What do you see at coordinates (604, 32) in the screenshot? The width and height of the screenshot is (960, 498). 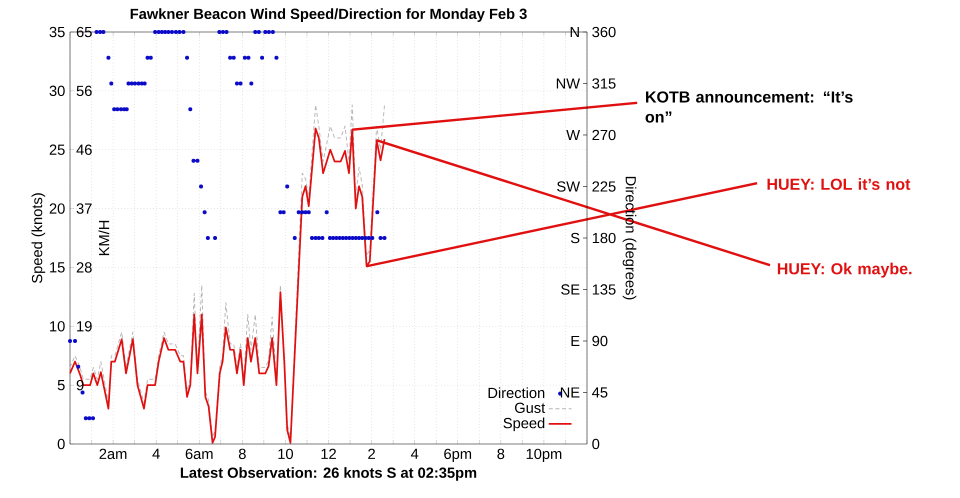 I see `y2-tick-label: 360` at bounding box center [604, 32].